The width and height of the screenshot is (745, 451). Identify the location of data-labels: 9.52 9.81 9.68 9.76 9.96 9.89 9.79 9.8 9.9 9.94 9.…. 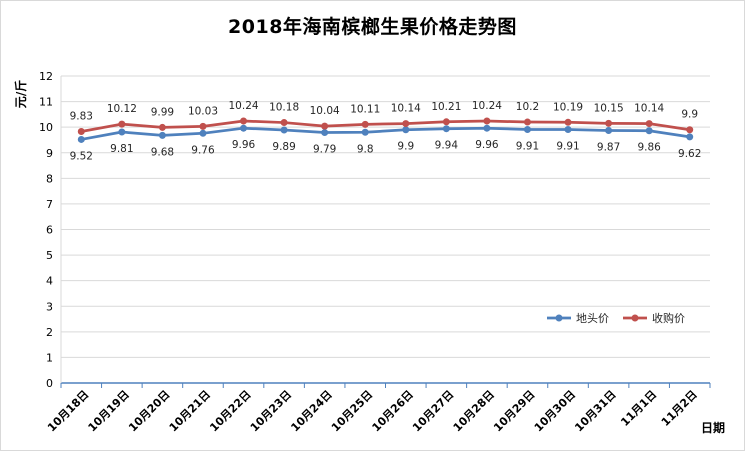
(386, 131).